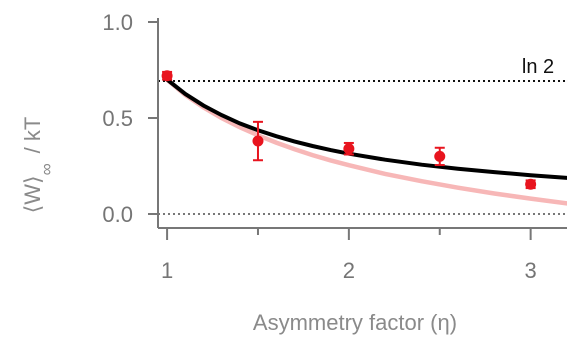 The height and width of the screenshot is (337, 567). I want to click on x-tick-label: 3, so click(531, 270).